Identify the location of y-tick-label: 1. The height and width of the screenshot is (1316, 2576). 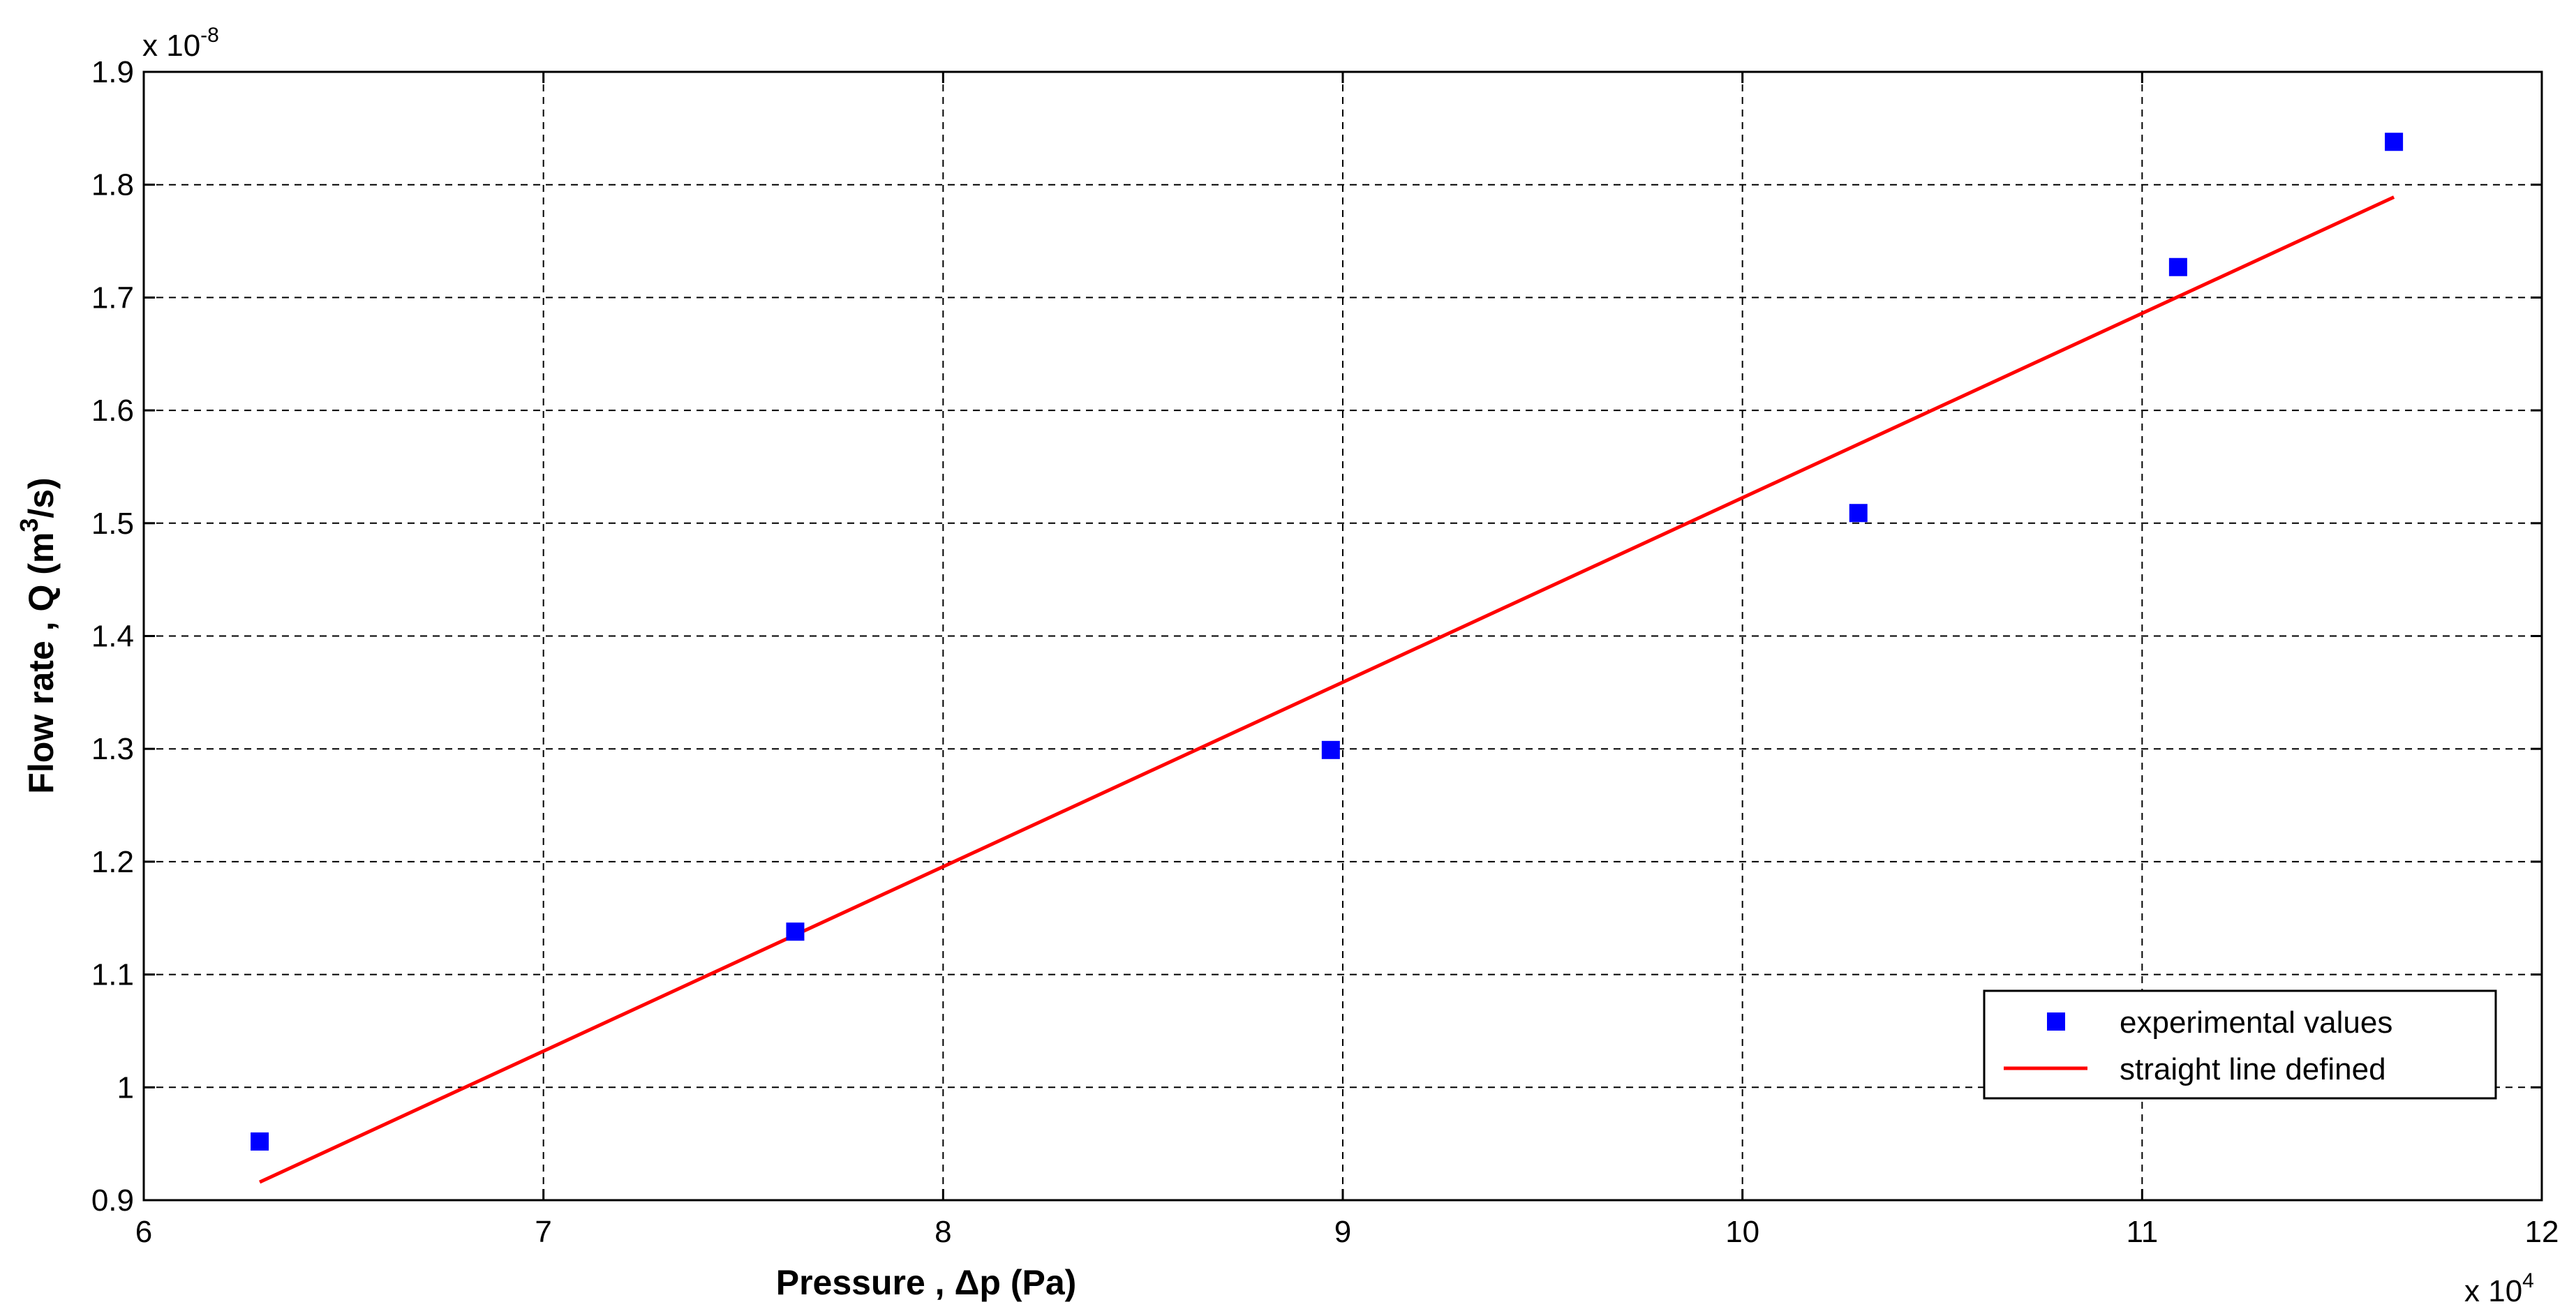
(126, 1087).